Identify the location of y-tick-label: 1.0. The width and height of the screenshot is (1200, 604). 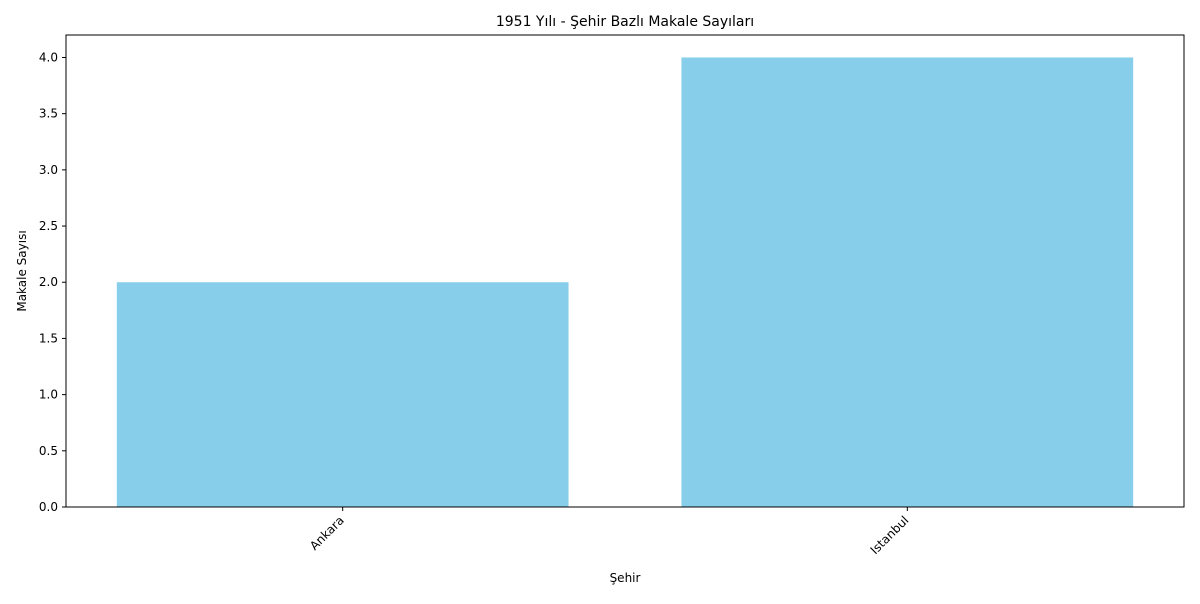
(48, 395).